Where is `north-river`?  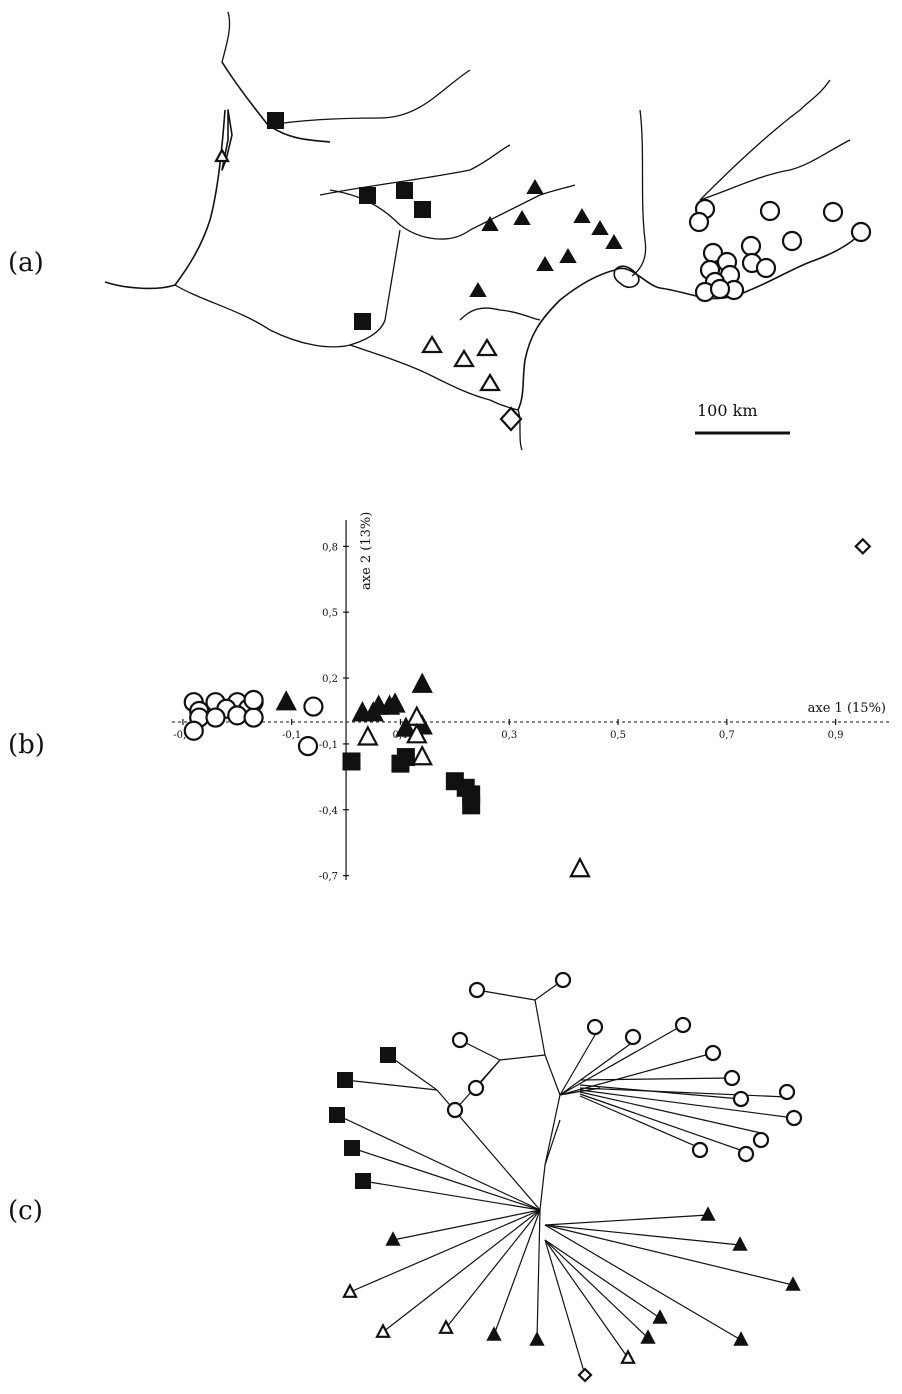 north-river is located at coordinates (226, 37).